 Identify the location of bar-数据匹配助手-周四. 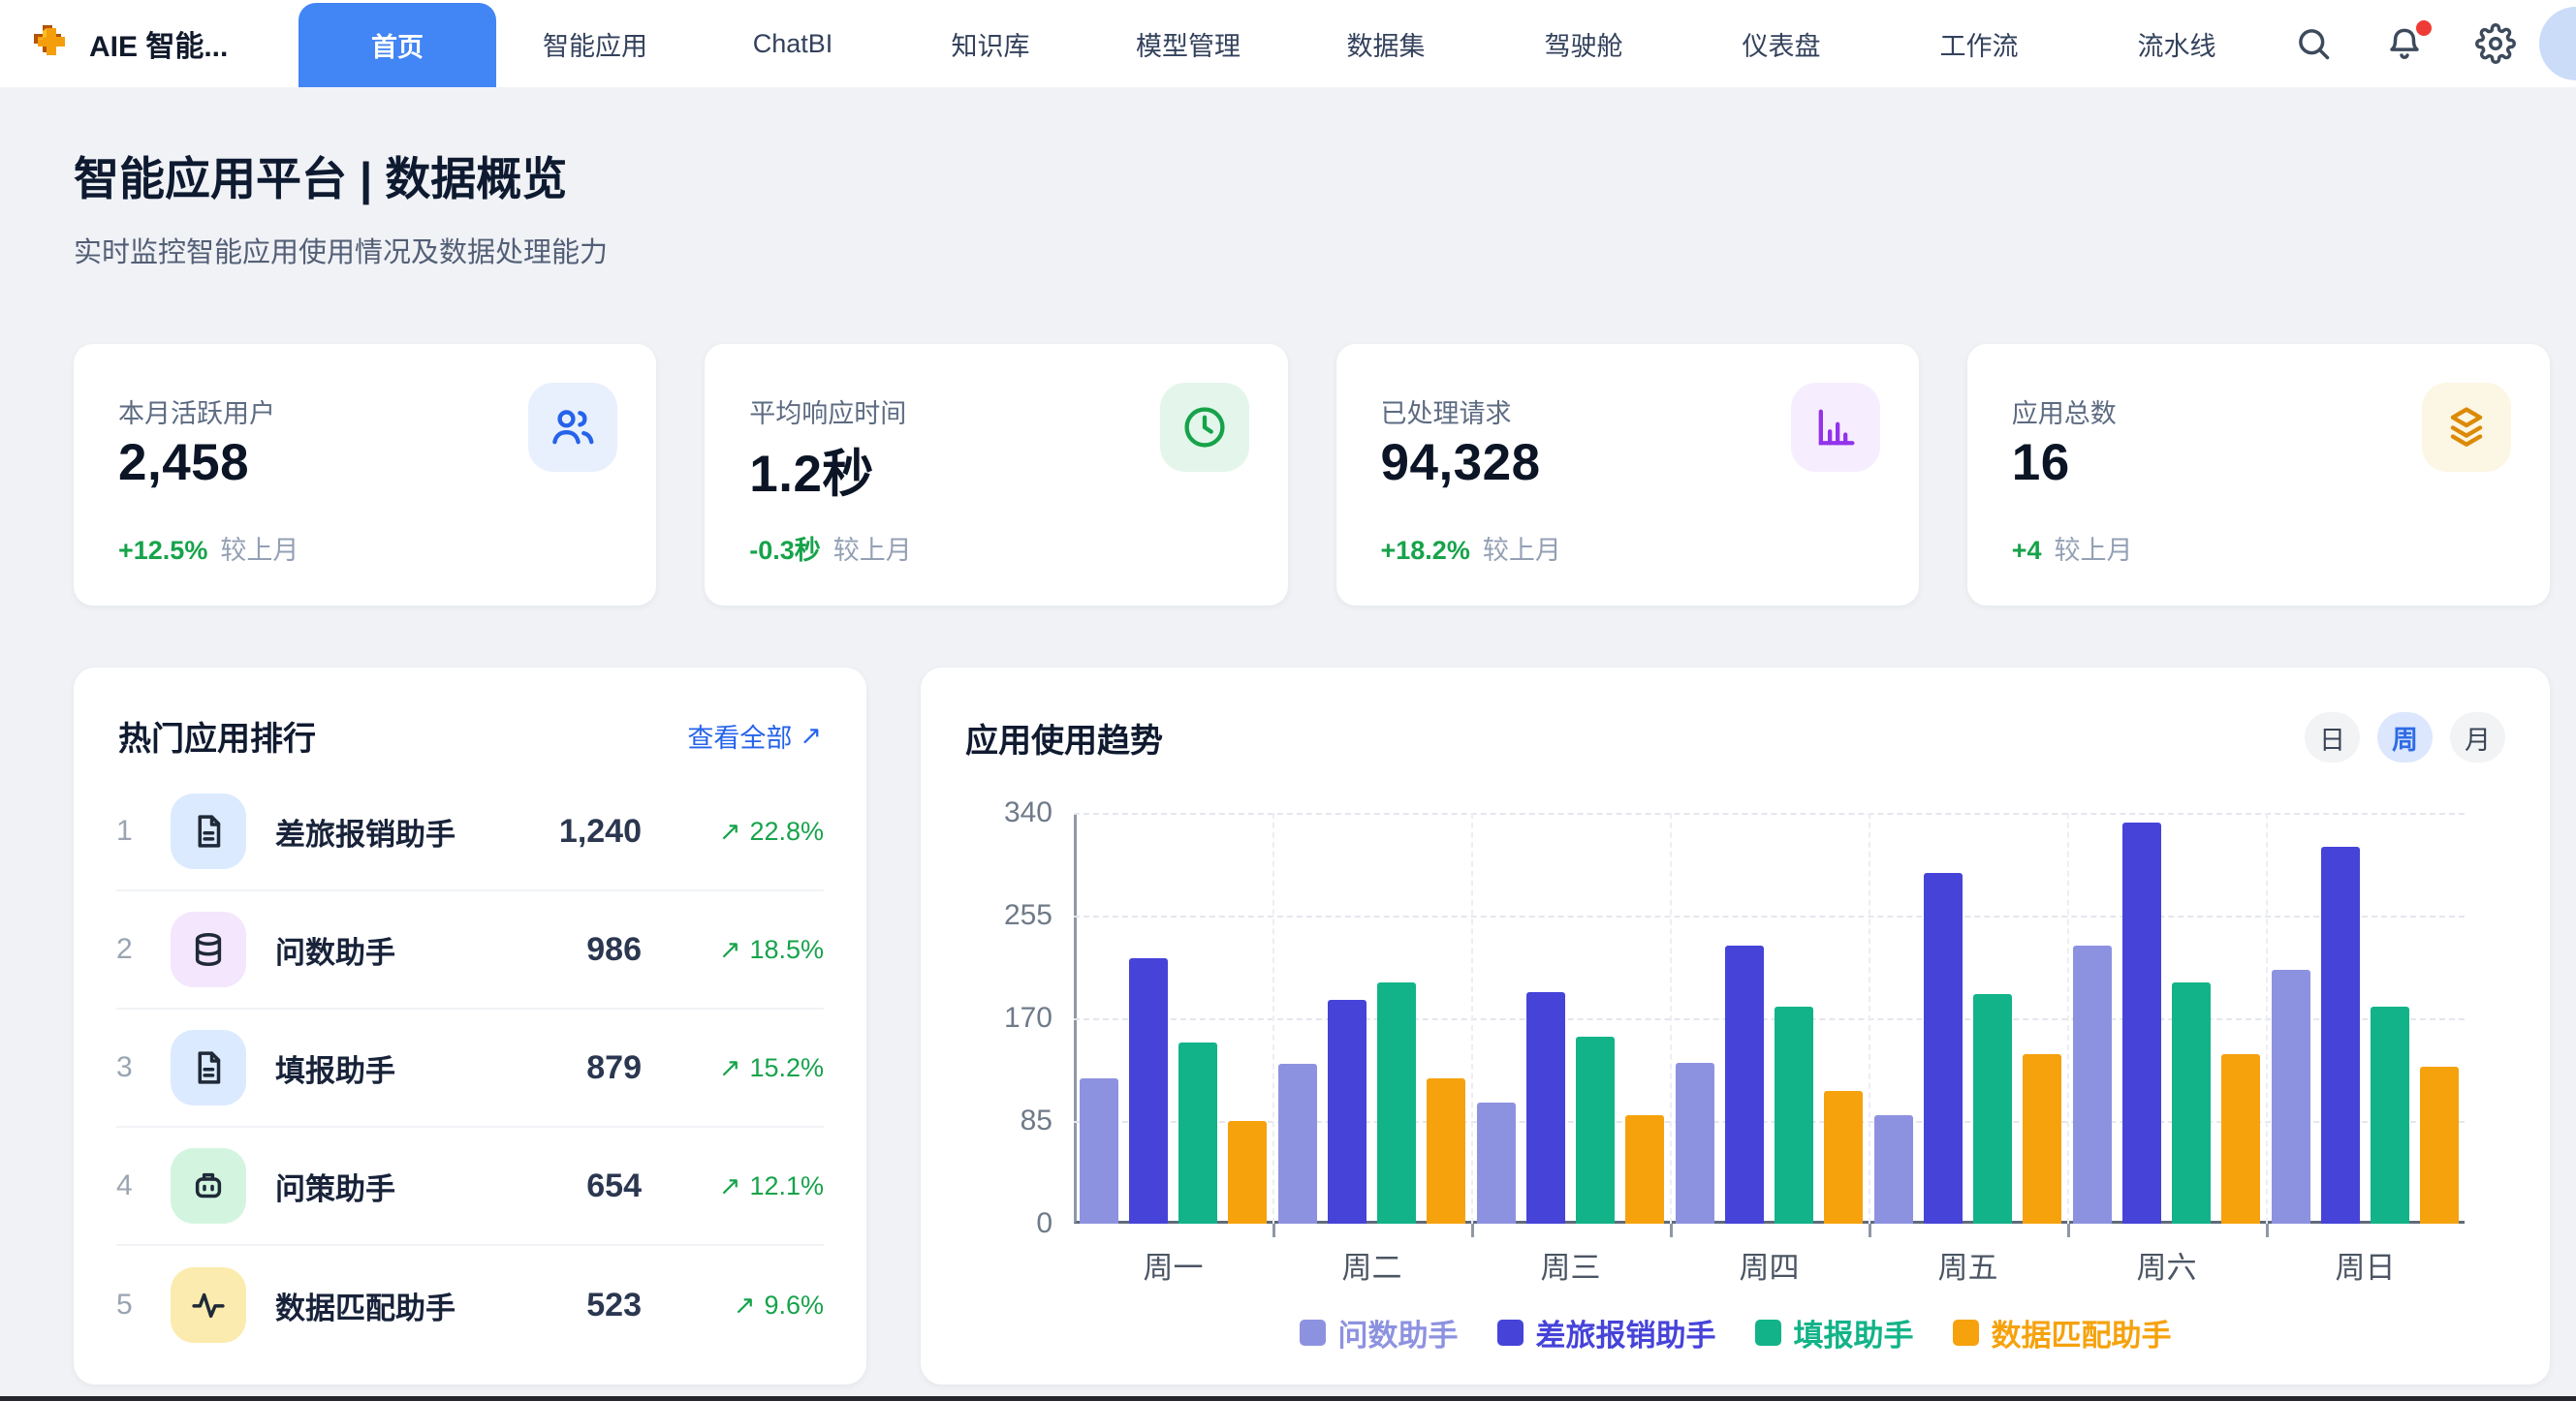
(1843, 1157).